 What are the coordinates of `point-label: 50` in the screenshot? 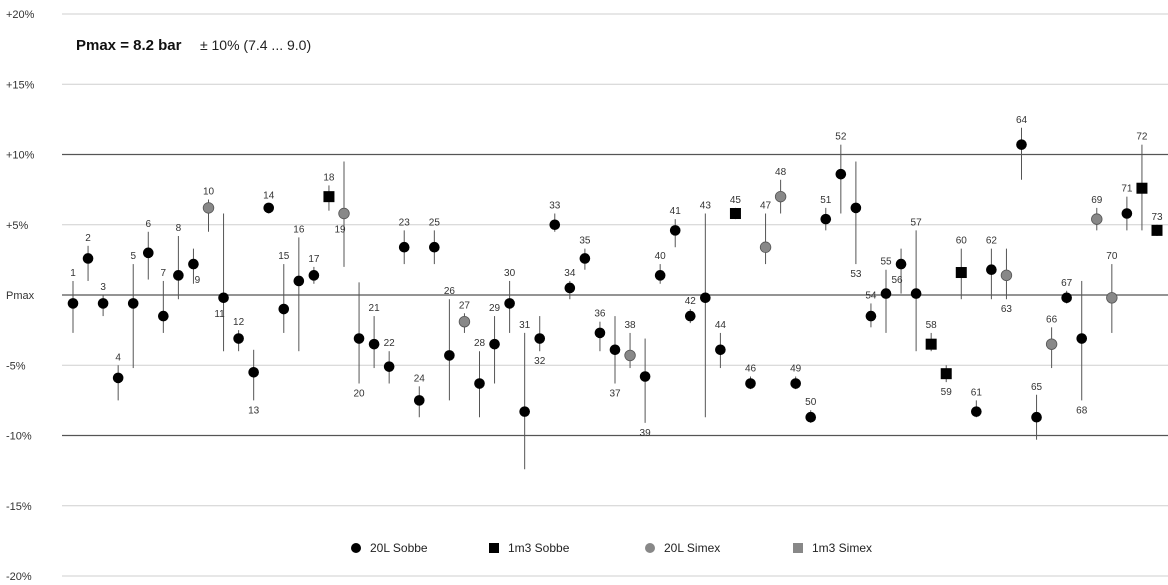 It's located at (811, 402).